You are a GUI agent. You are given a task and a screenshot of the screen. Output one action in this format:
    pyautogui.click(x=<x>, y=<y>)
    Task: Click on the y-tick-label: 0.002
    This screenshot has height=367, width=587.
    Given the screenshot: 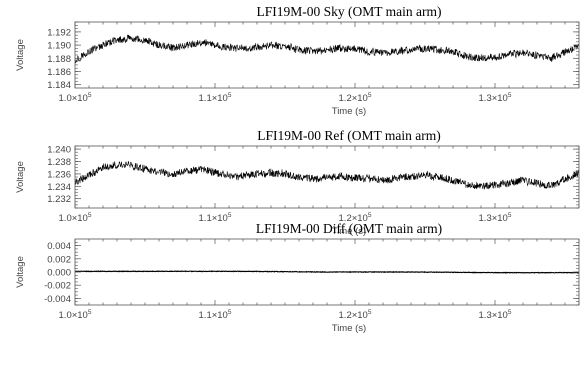 What is the action you would take?
    pyautogui.click(x=59, y=259)
    